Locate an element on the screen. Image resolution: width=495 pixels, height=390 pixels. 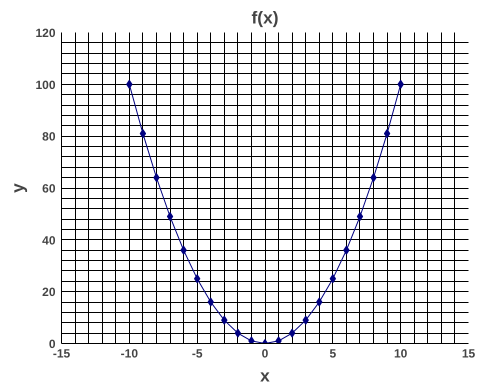
x-tick-label: -5 is located at coordinates (197, 353).